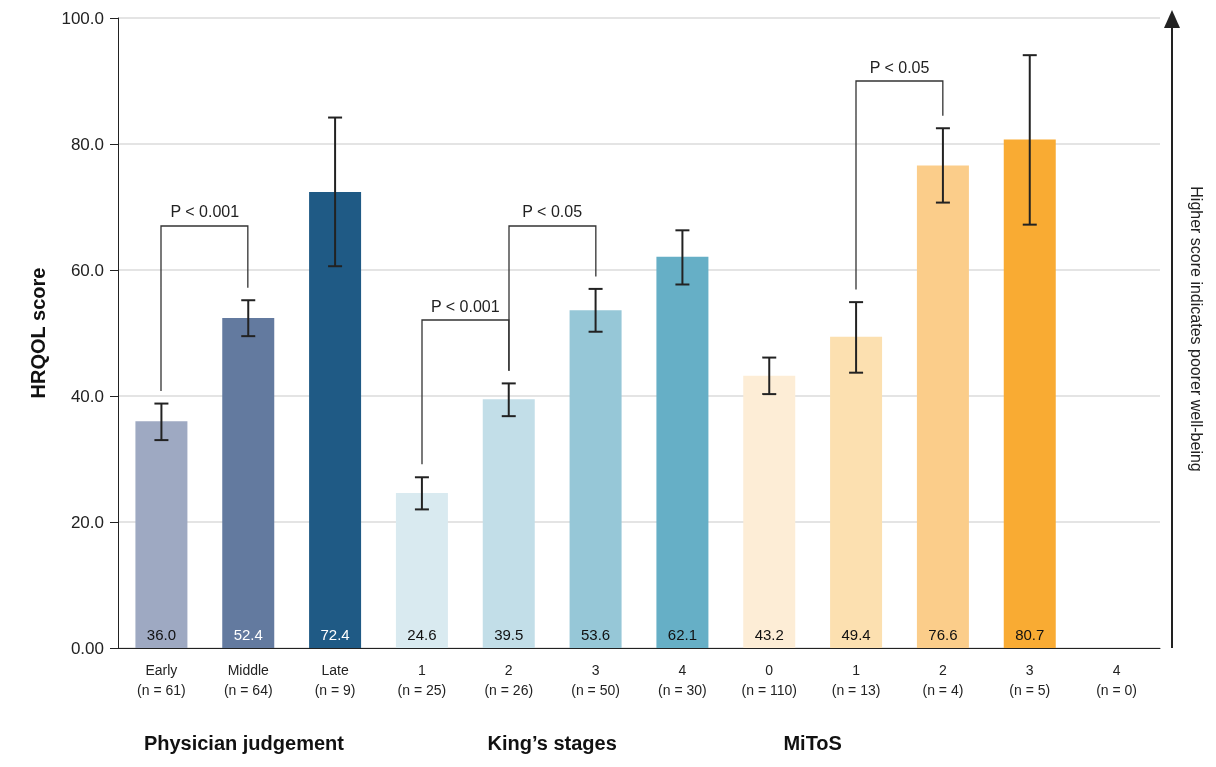  Describe the element at coordinates (87, 270) in the screenshot. I see `y-tick-label: 60.0` at that location.